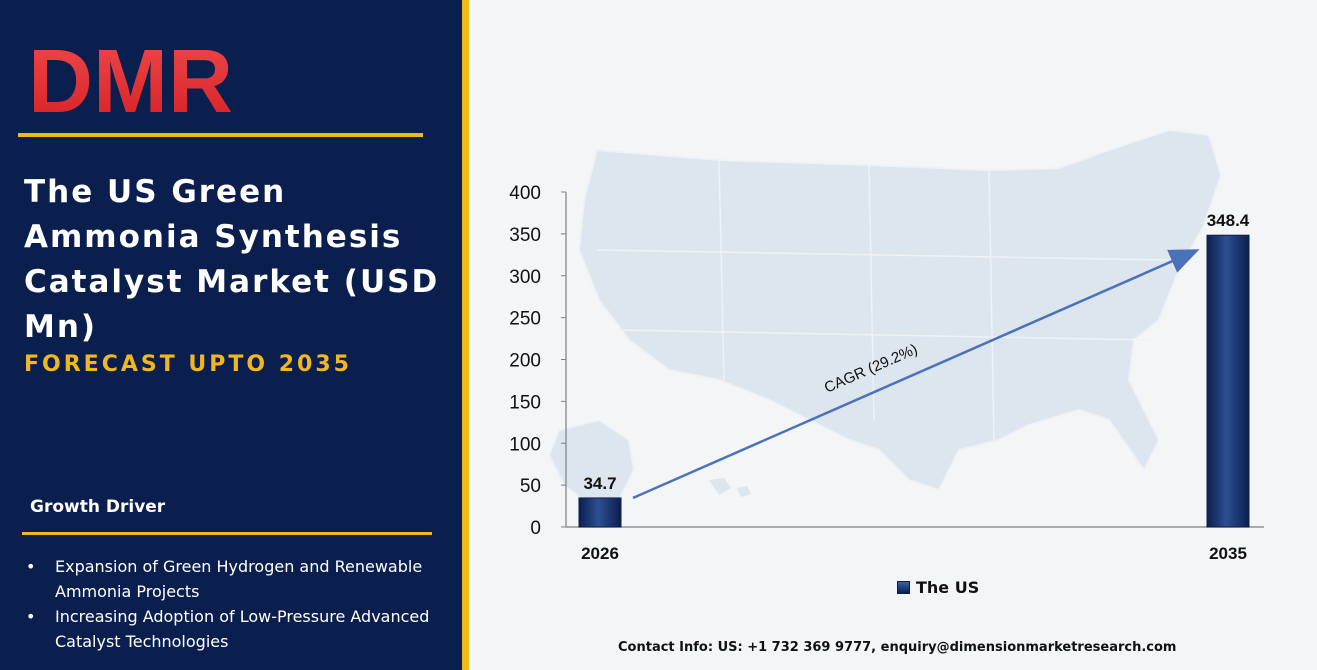 The height and width of the screenshot is (670, 1317). What do you see at coordinates (525, 277) in the screenshot?
I see `y-tick-label: 300` at bounding box center [525, 277].